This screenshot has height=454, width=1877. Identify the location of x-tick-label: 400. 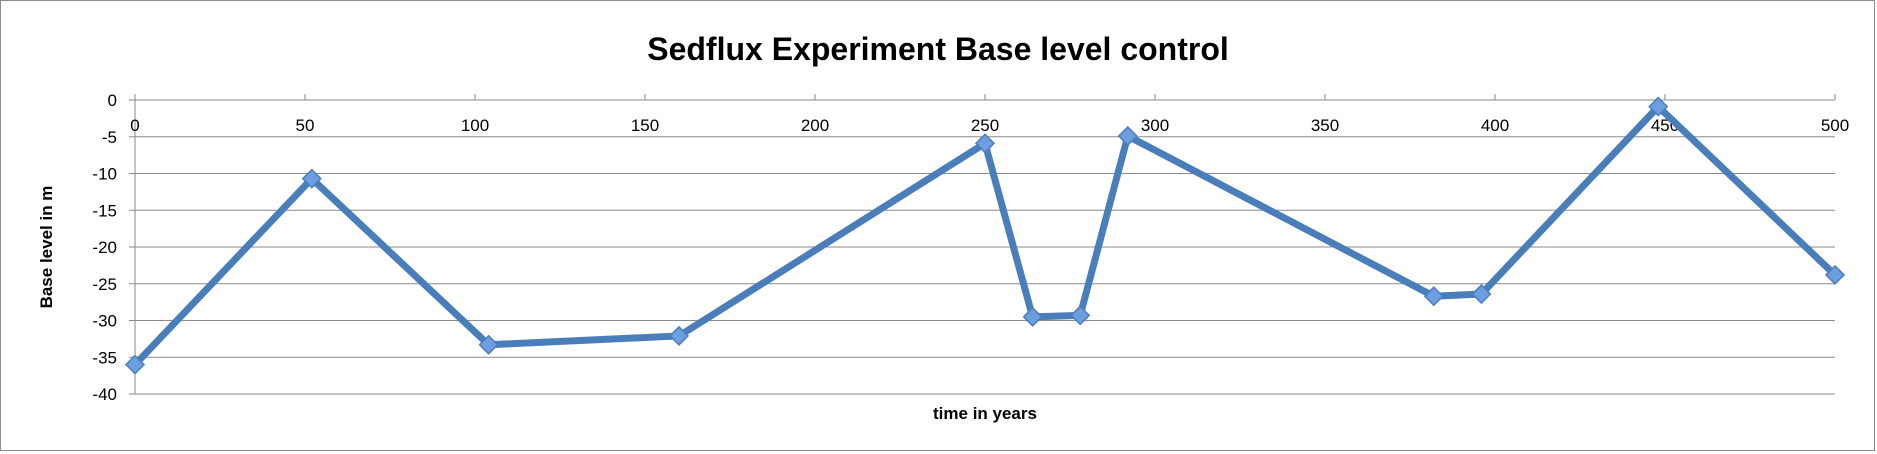
(1495, 125).